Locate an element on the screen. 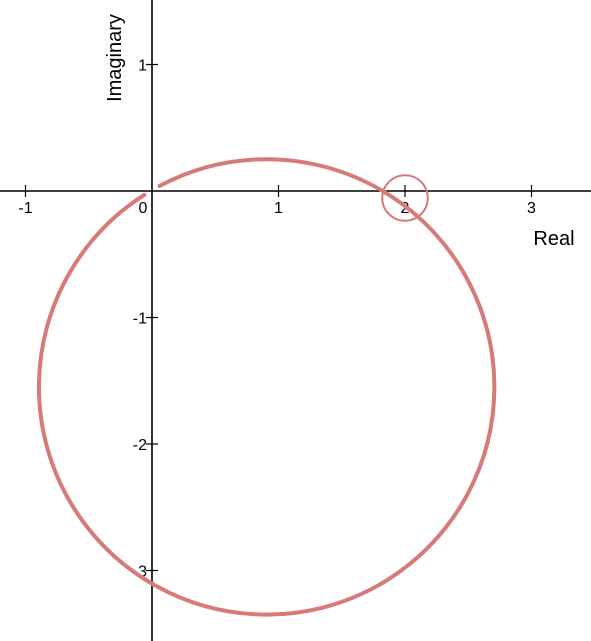 The width and height of the screenshot is (591, 641). marker-layer is located at coordinates (405, 198).